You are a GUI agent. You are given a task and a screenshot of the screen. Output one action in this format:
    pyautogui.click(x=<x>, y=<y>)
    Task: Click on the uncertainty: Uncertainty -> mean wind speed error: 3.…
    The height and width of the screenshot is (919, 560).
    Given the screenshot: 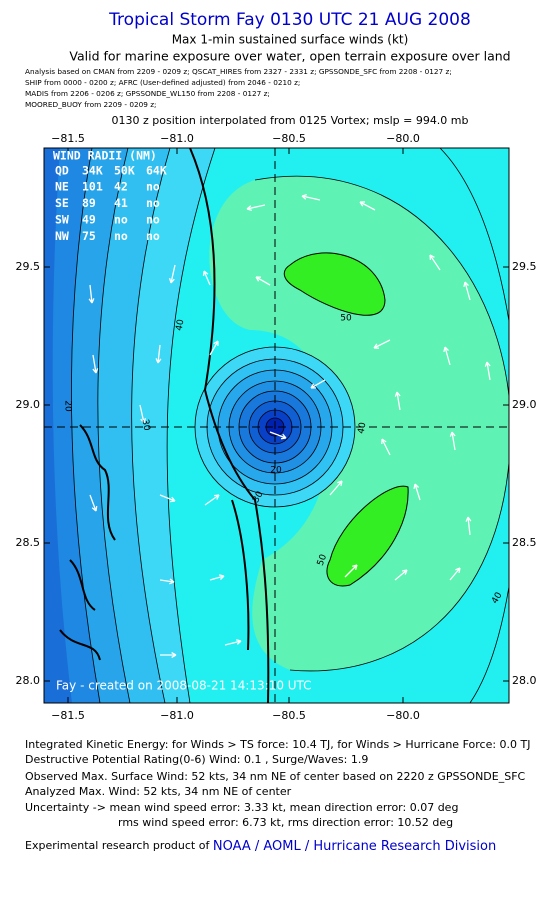 What is the action you would take?
    pyautogui.click(x=241, y=807)
    